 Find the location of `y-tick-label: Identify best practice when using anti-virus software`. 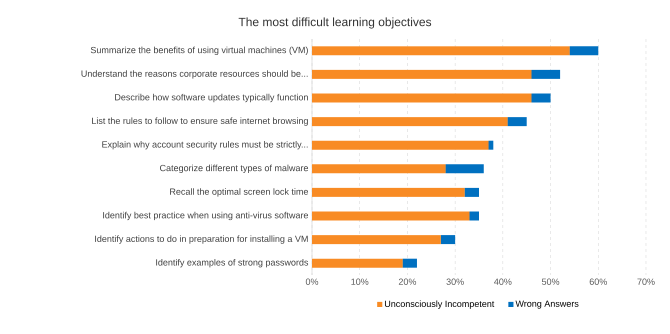

y-tick-label: Identify best practice when using anti-virus software is located at coordinates (205, 216).